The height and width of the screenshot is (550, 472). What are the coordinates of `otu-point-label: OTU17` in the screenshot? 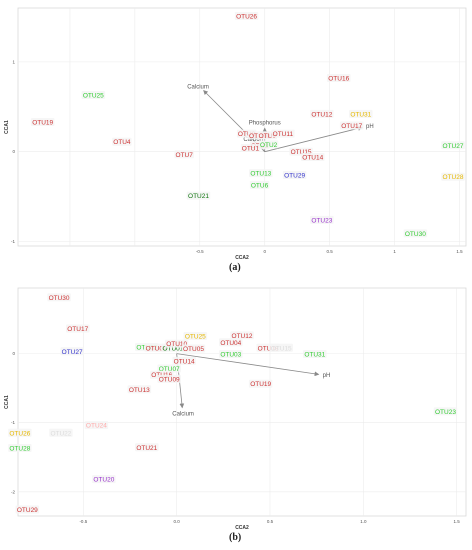 It's located at (351, 126).